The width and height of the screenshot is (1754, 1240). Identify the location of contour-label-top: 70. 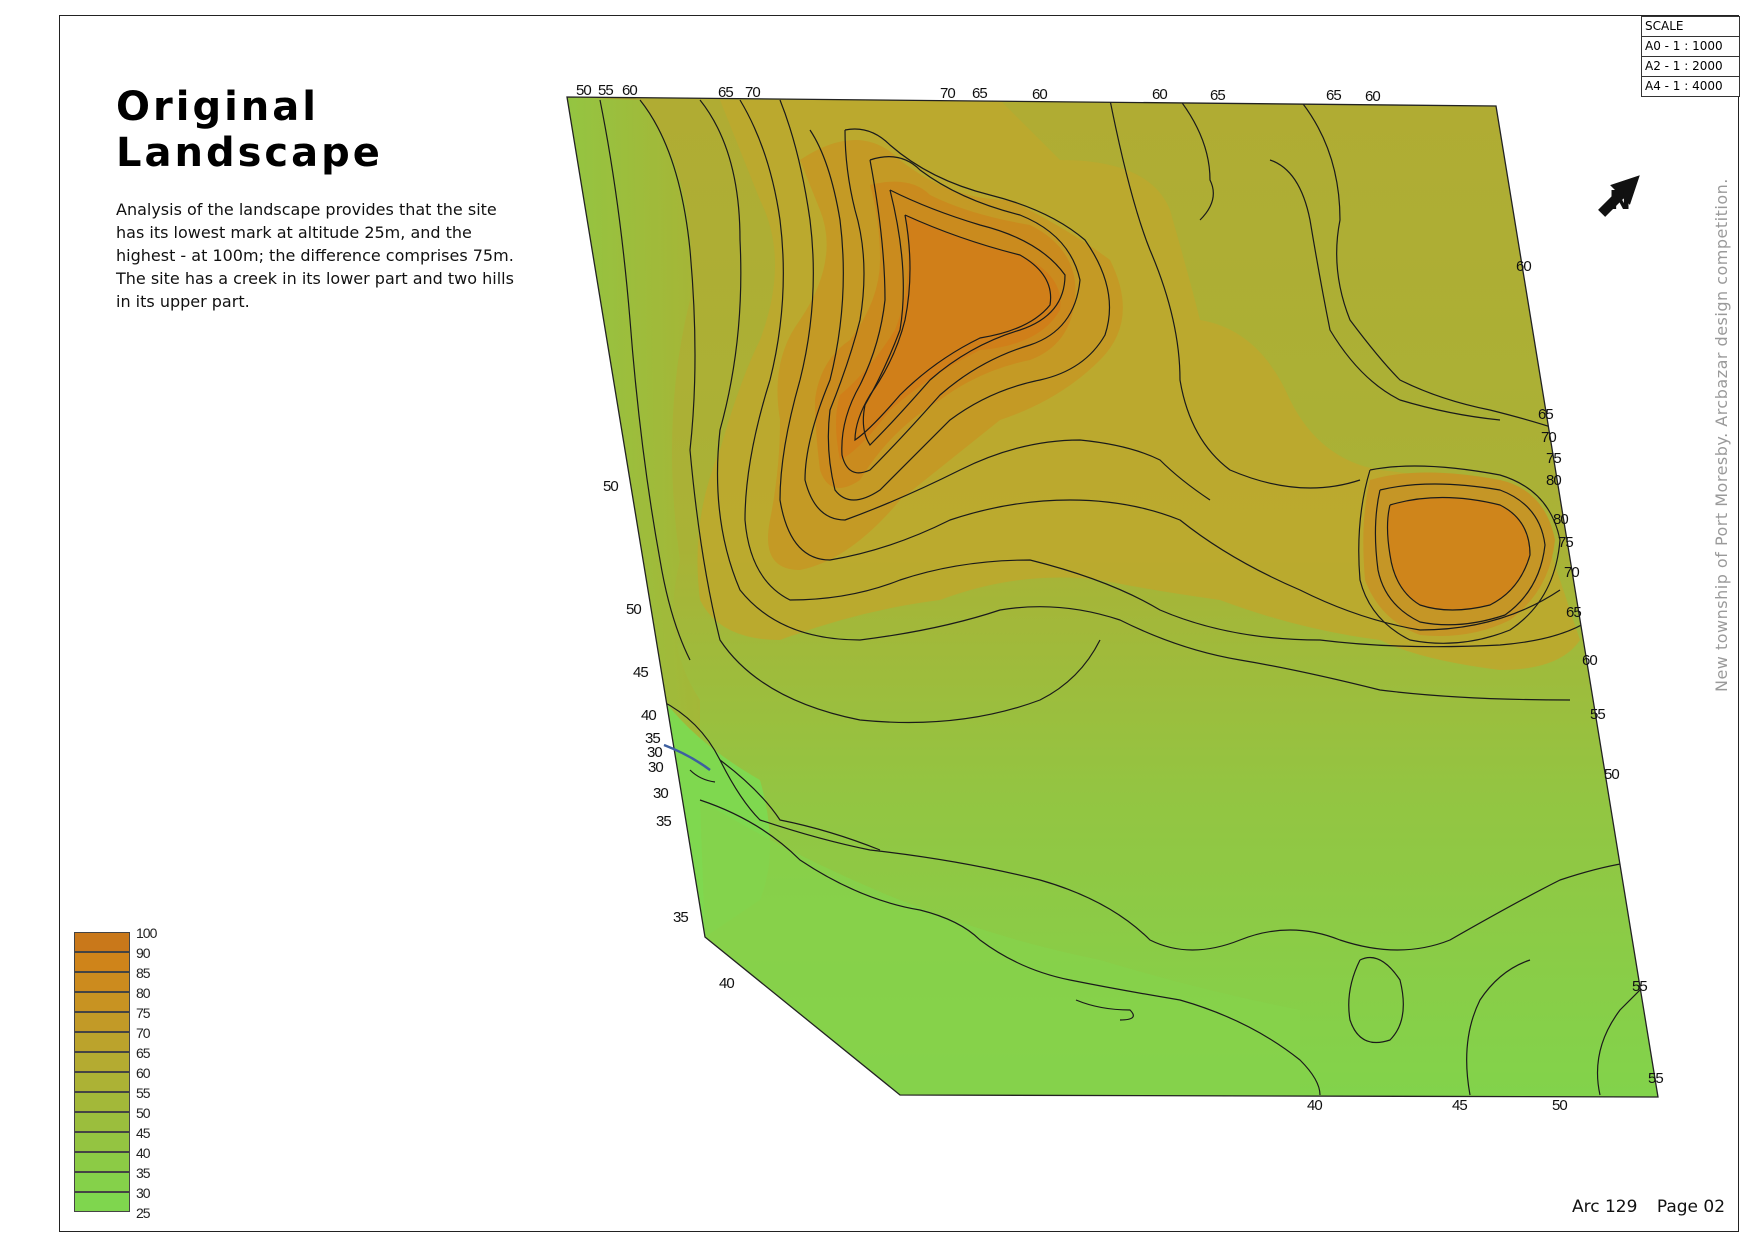
(947, 93).